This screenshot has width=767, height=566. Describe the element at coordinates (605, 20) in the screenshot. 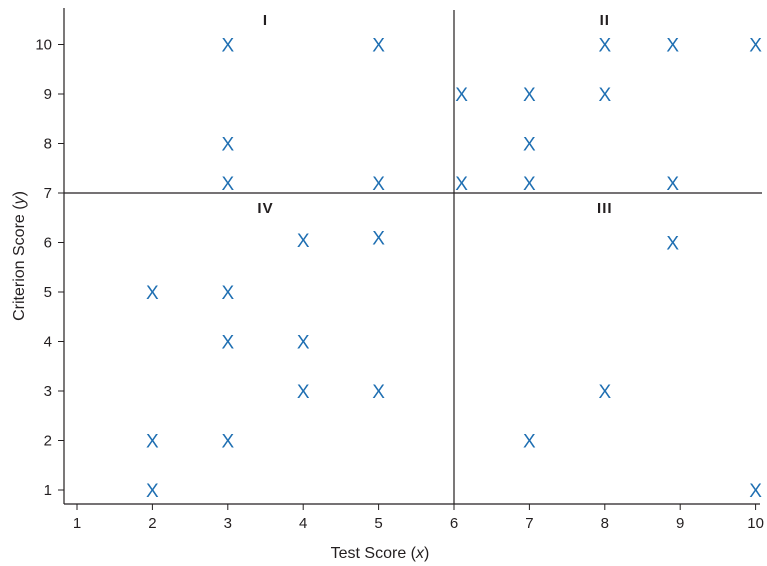

I see `quadrant-label: II` at that location.